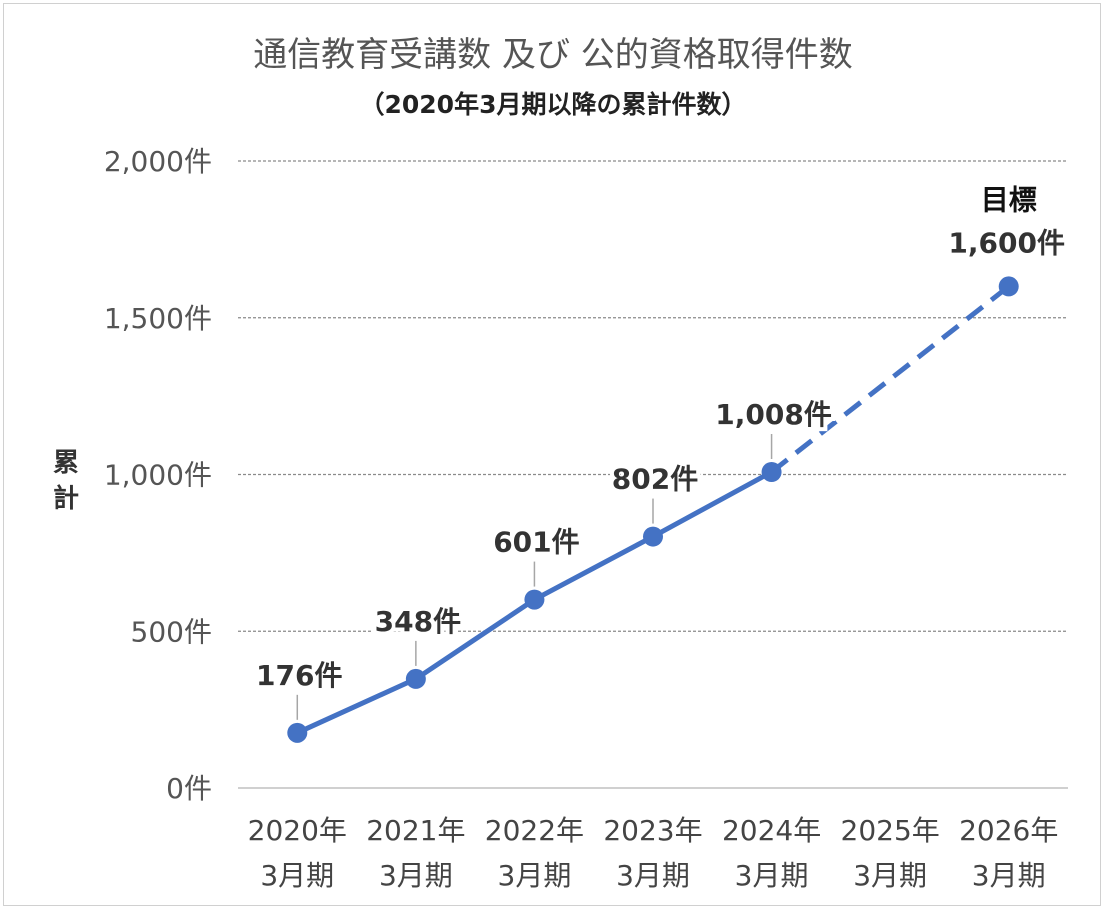 The image size is (1106, 911). What do you see at coordinates (66, 463) in the screenshot?
I see `y-axis-label-char: 累` at bounding box center [66, 463].